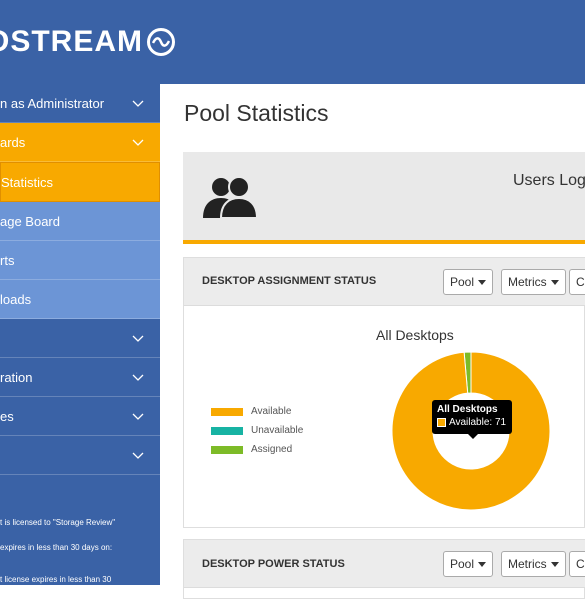 The image size is (585, 599). What do you see at coordinates (273, 564) in the screenshot?
I see `panel-title: DESKTOP POWER STATUS` at bounding box center [273, 564].